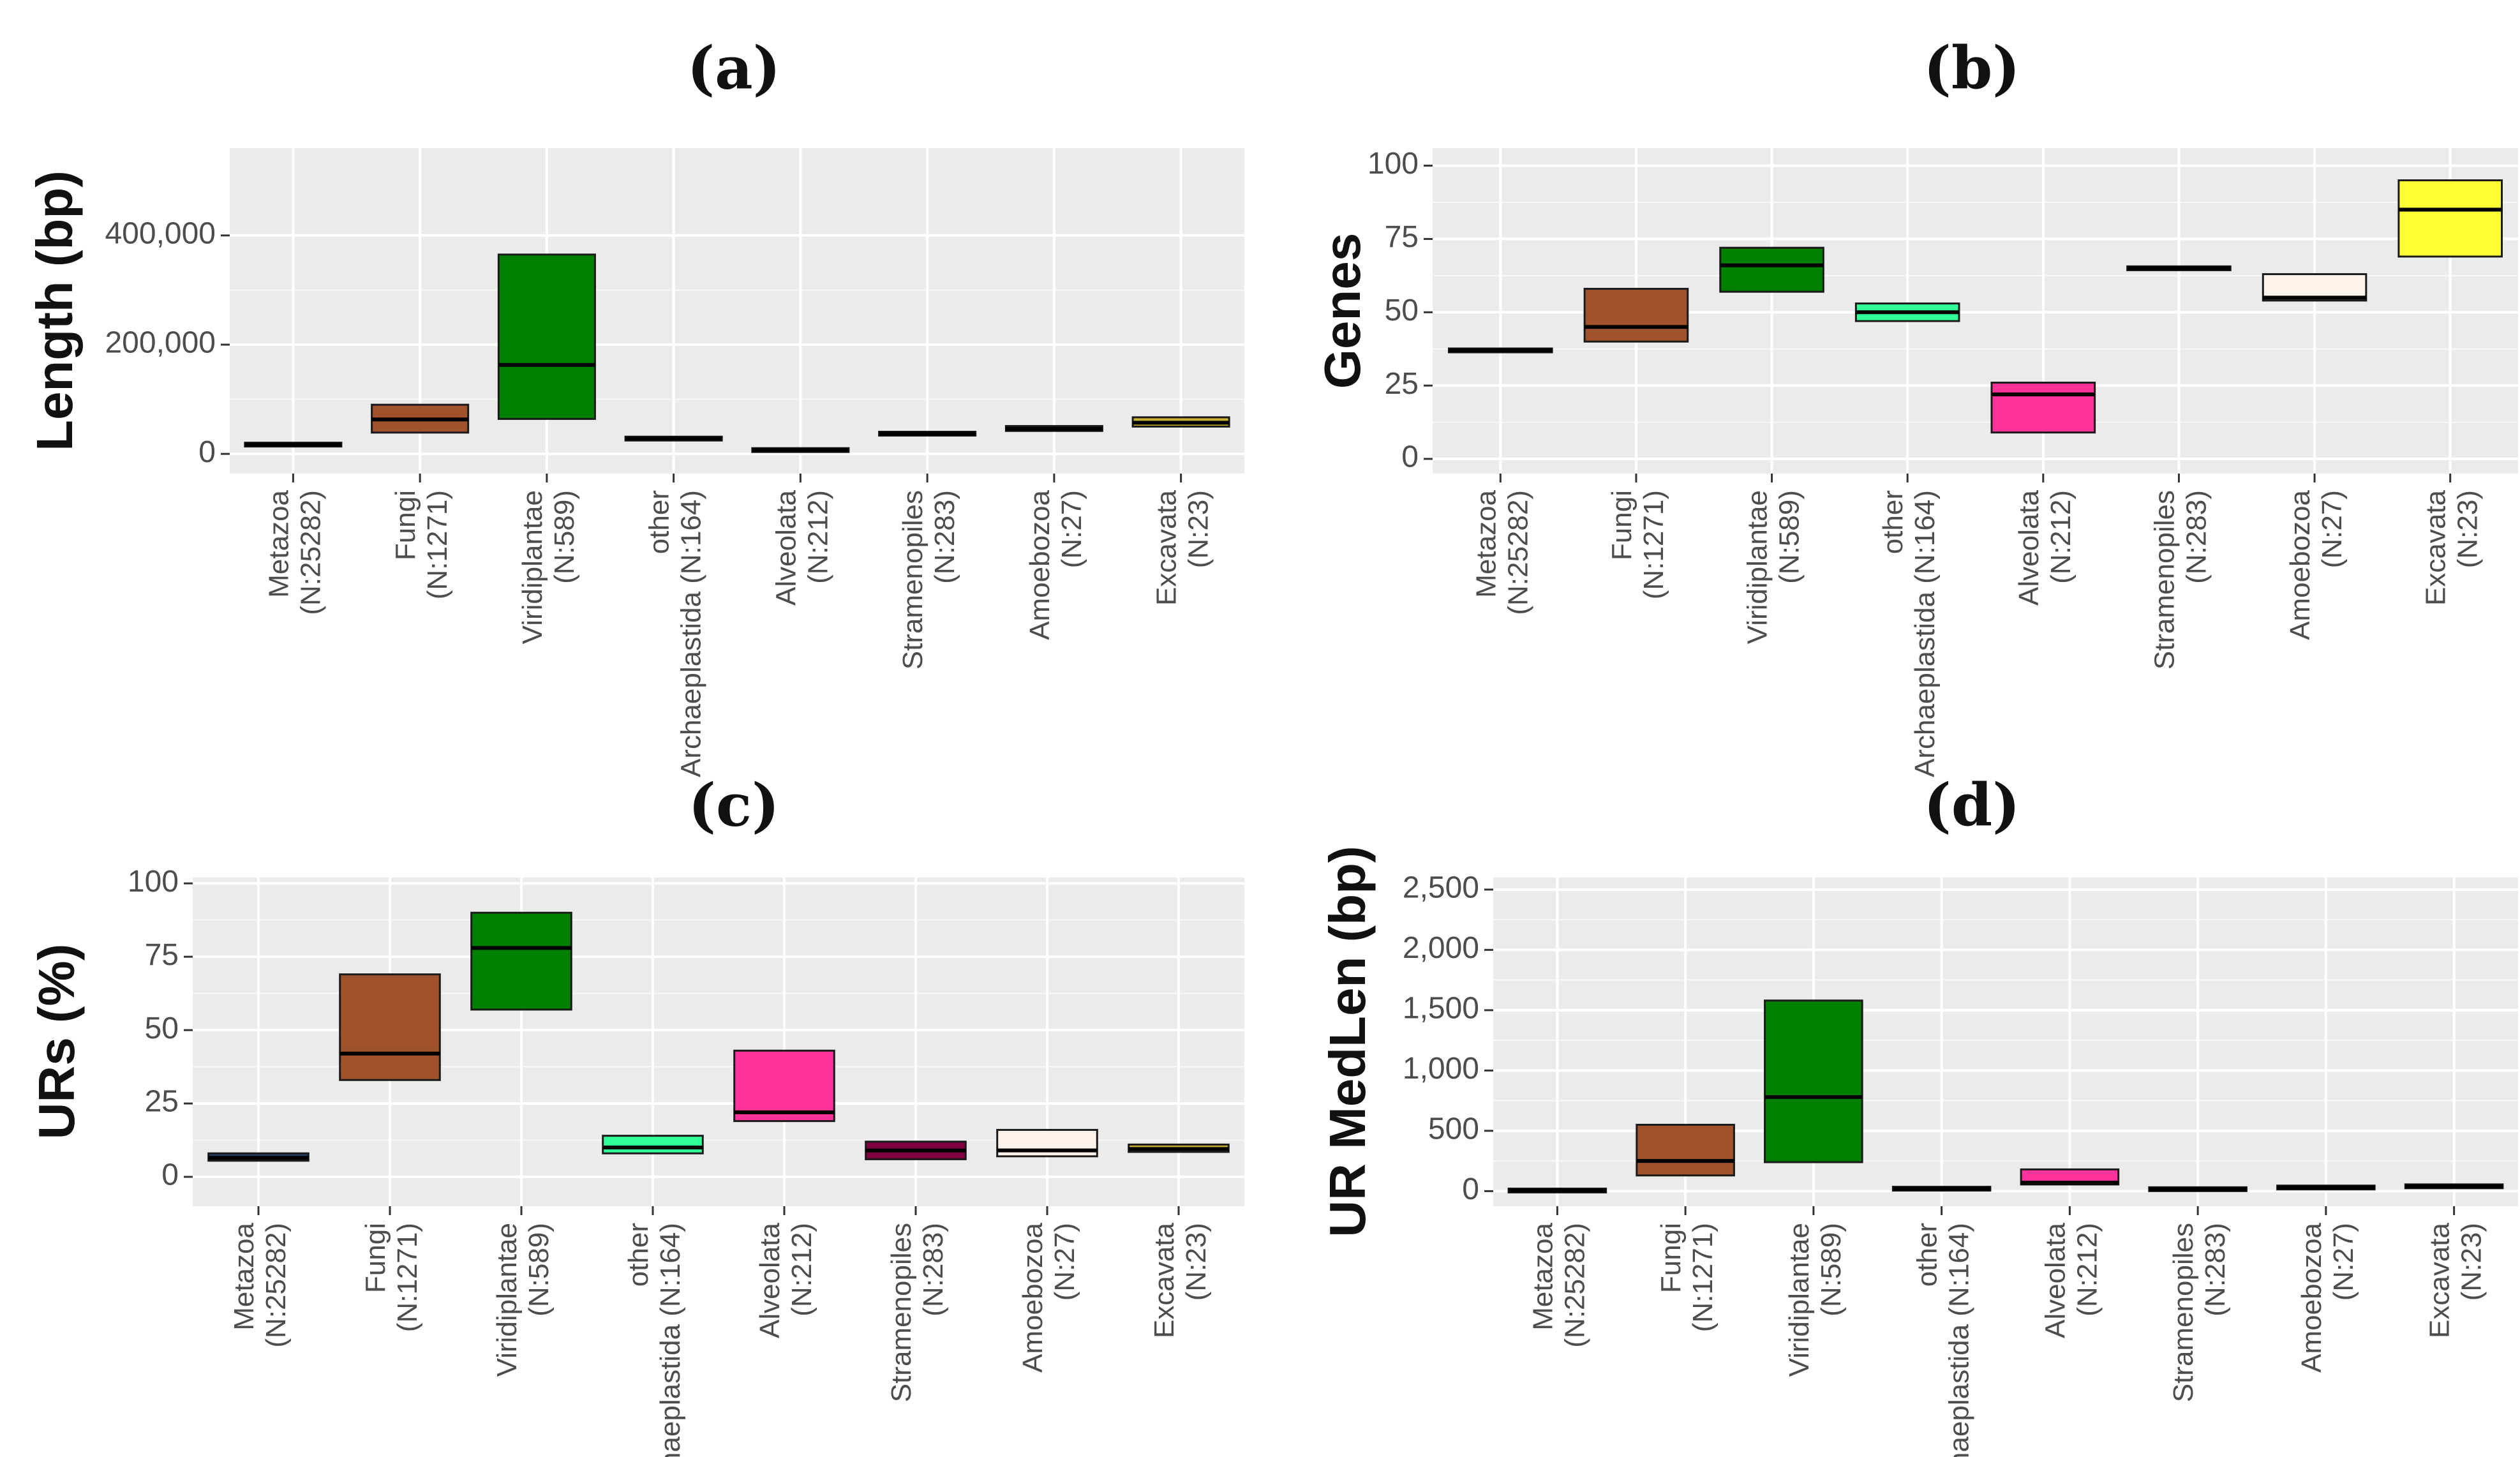 The image size is (2520, 1457). I want to click on y-tick-label: 25, so click(162, 1102).